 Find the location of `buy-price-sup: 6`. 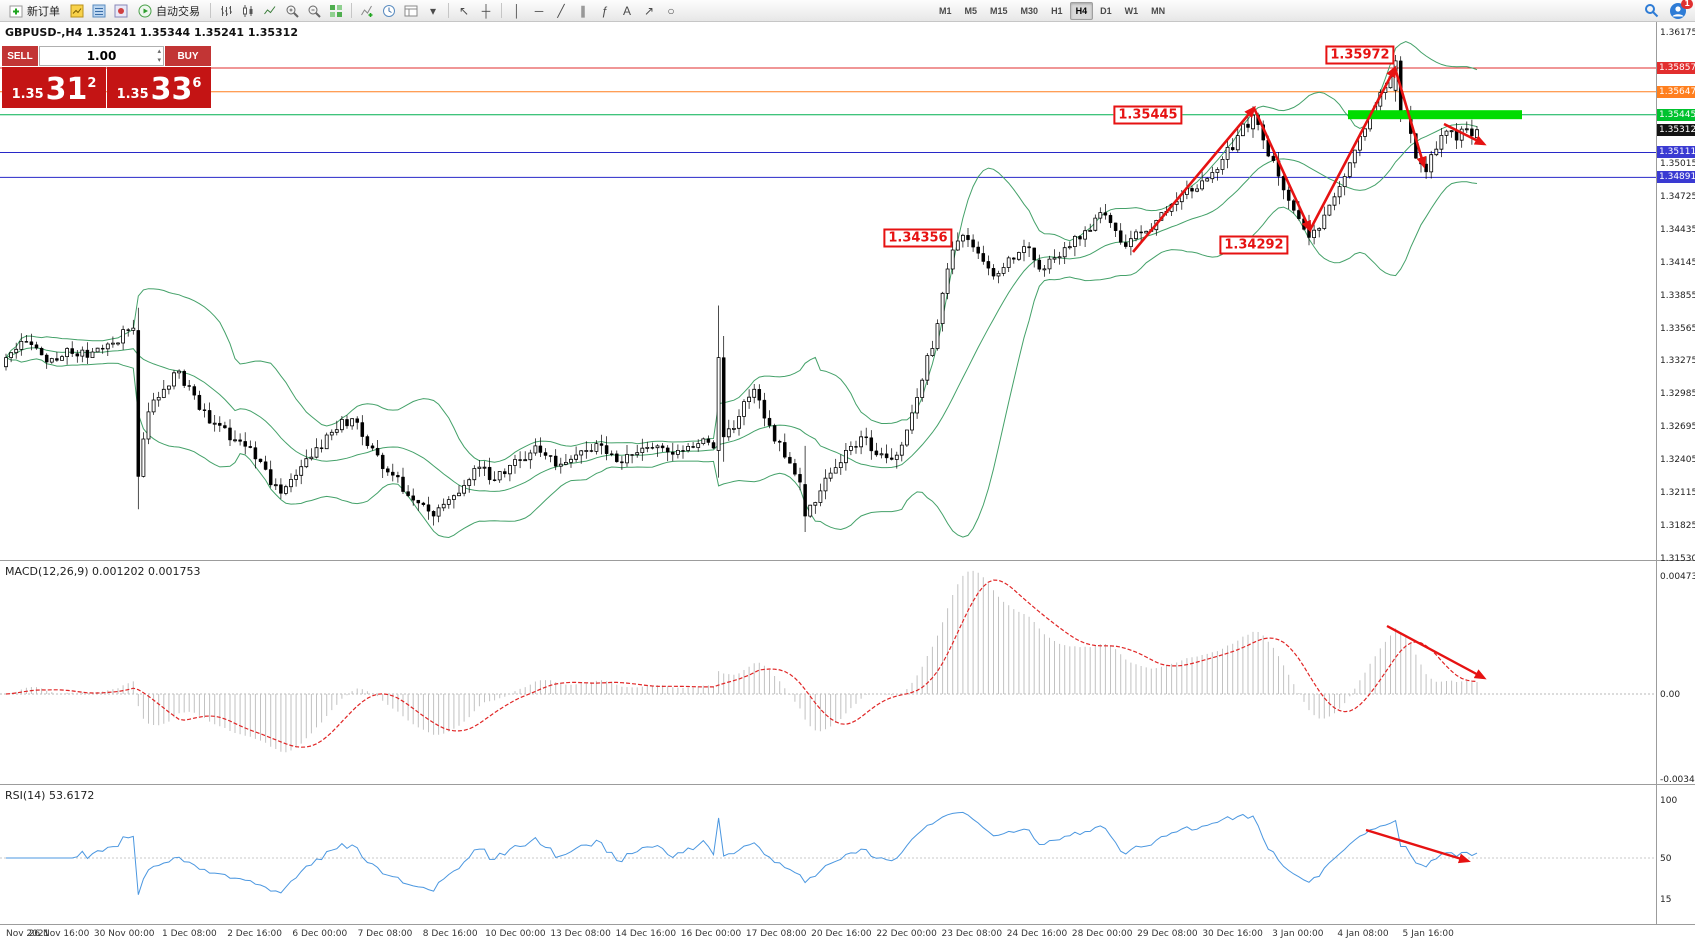

buy-price-sup: 6 is located at coordinates (197, 83).